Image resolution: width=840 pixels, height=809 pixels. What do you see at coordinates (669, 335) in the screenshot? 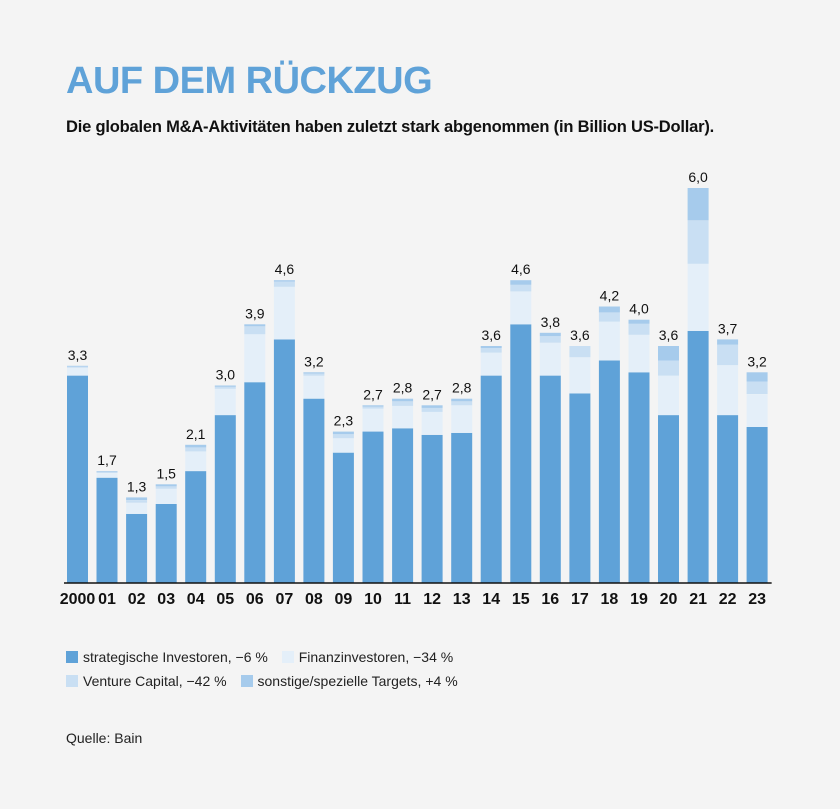
I see `data-label-20: 3,6` at bounding box center [669, 335].